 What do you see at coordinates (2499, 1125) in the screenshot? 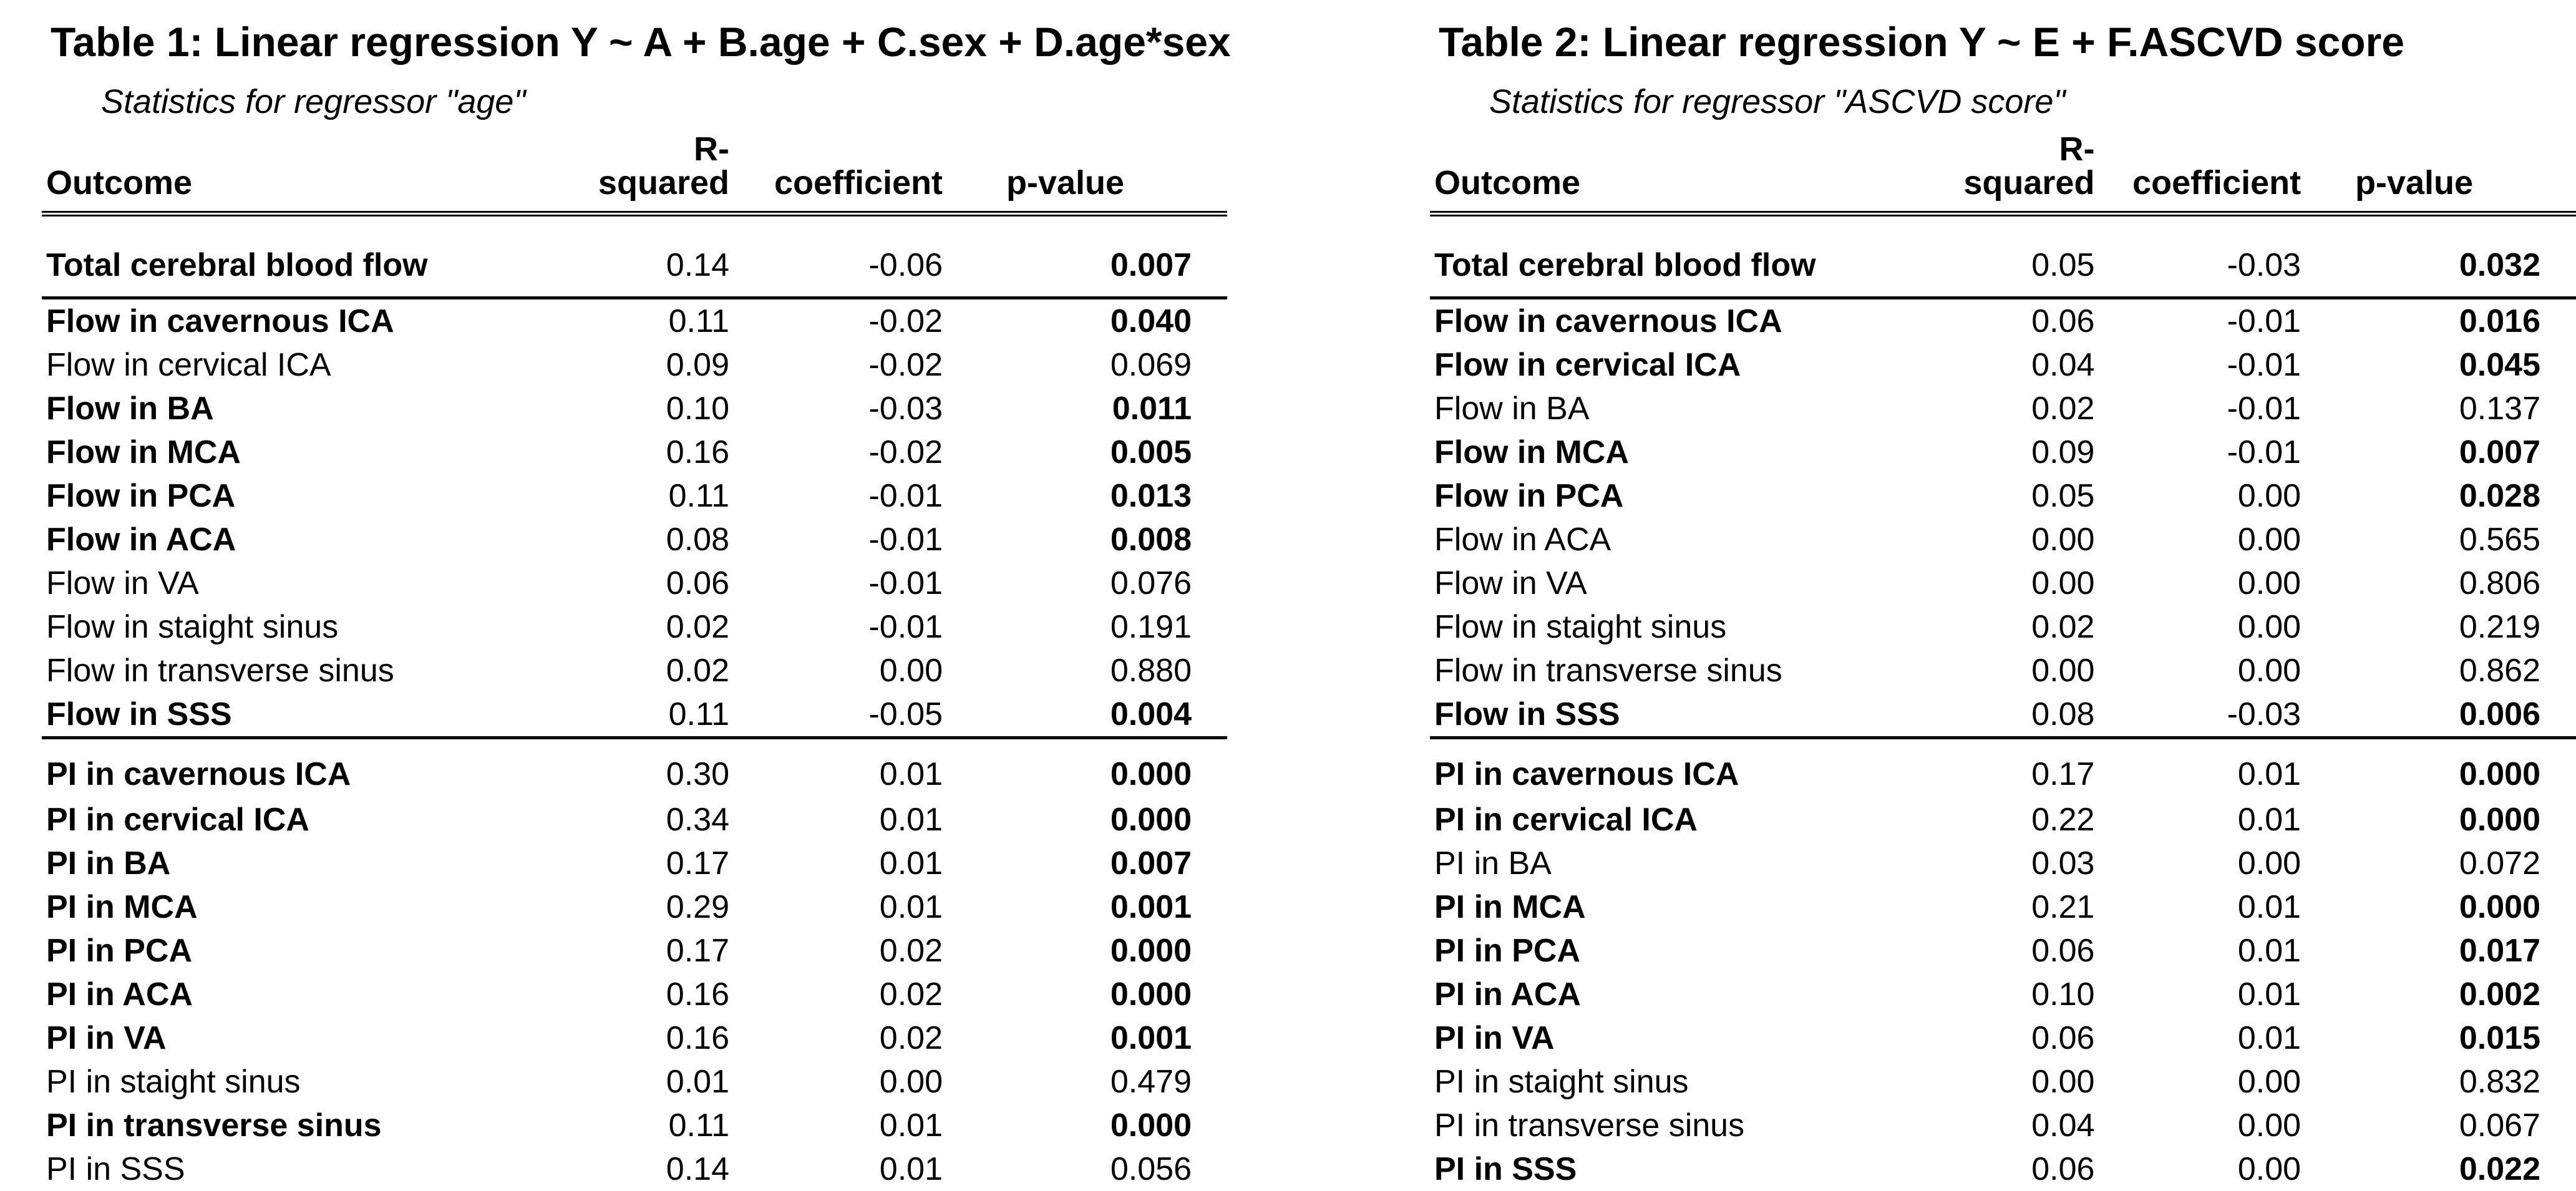
I see `p-value-cell: 0.067` at bounding box center [2499, 1125].